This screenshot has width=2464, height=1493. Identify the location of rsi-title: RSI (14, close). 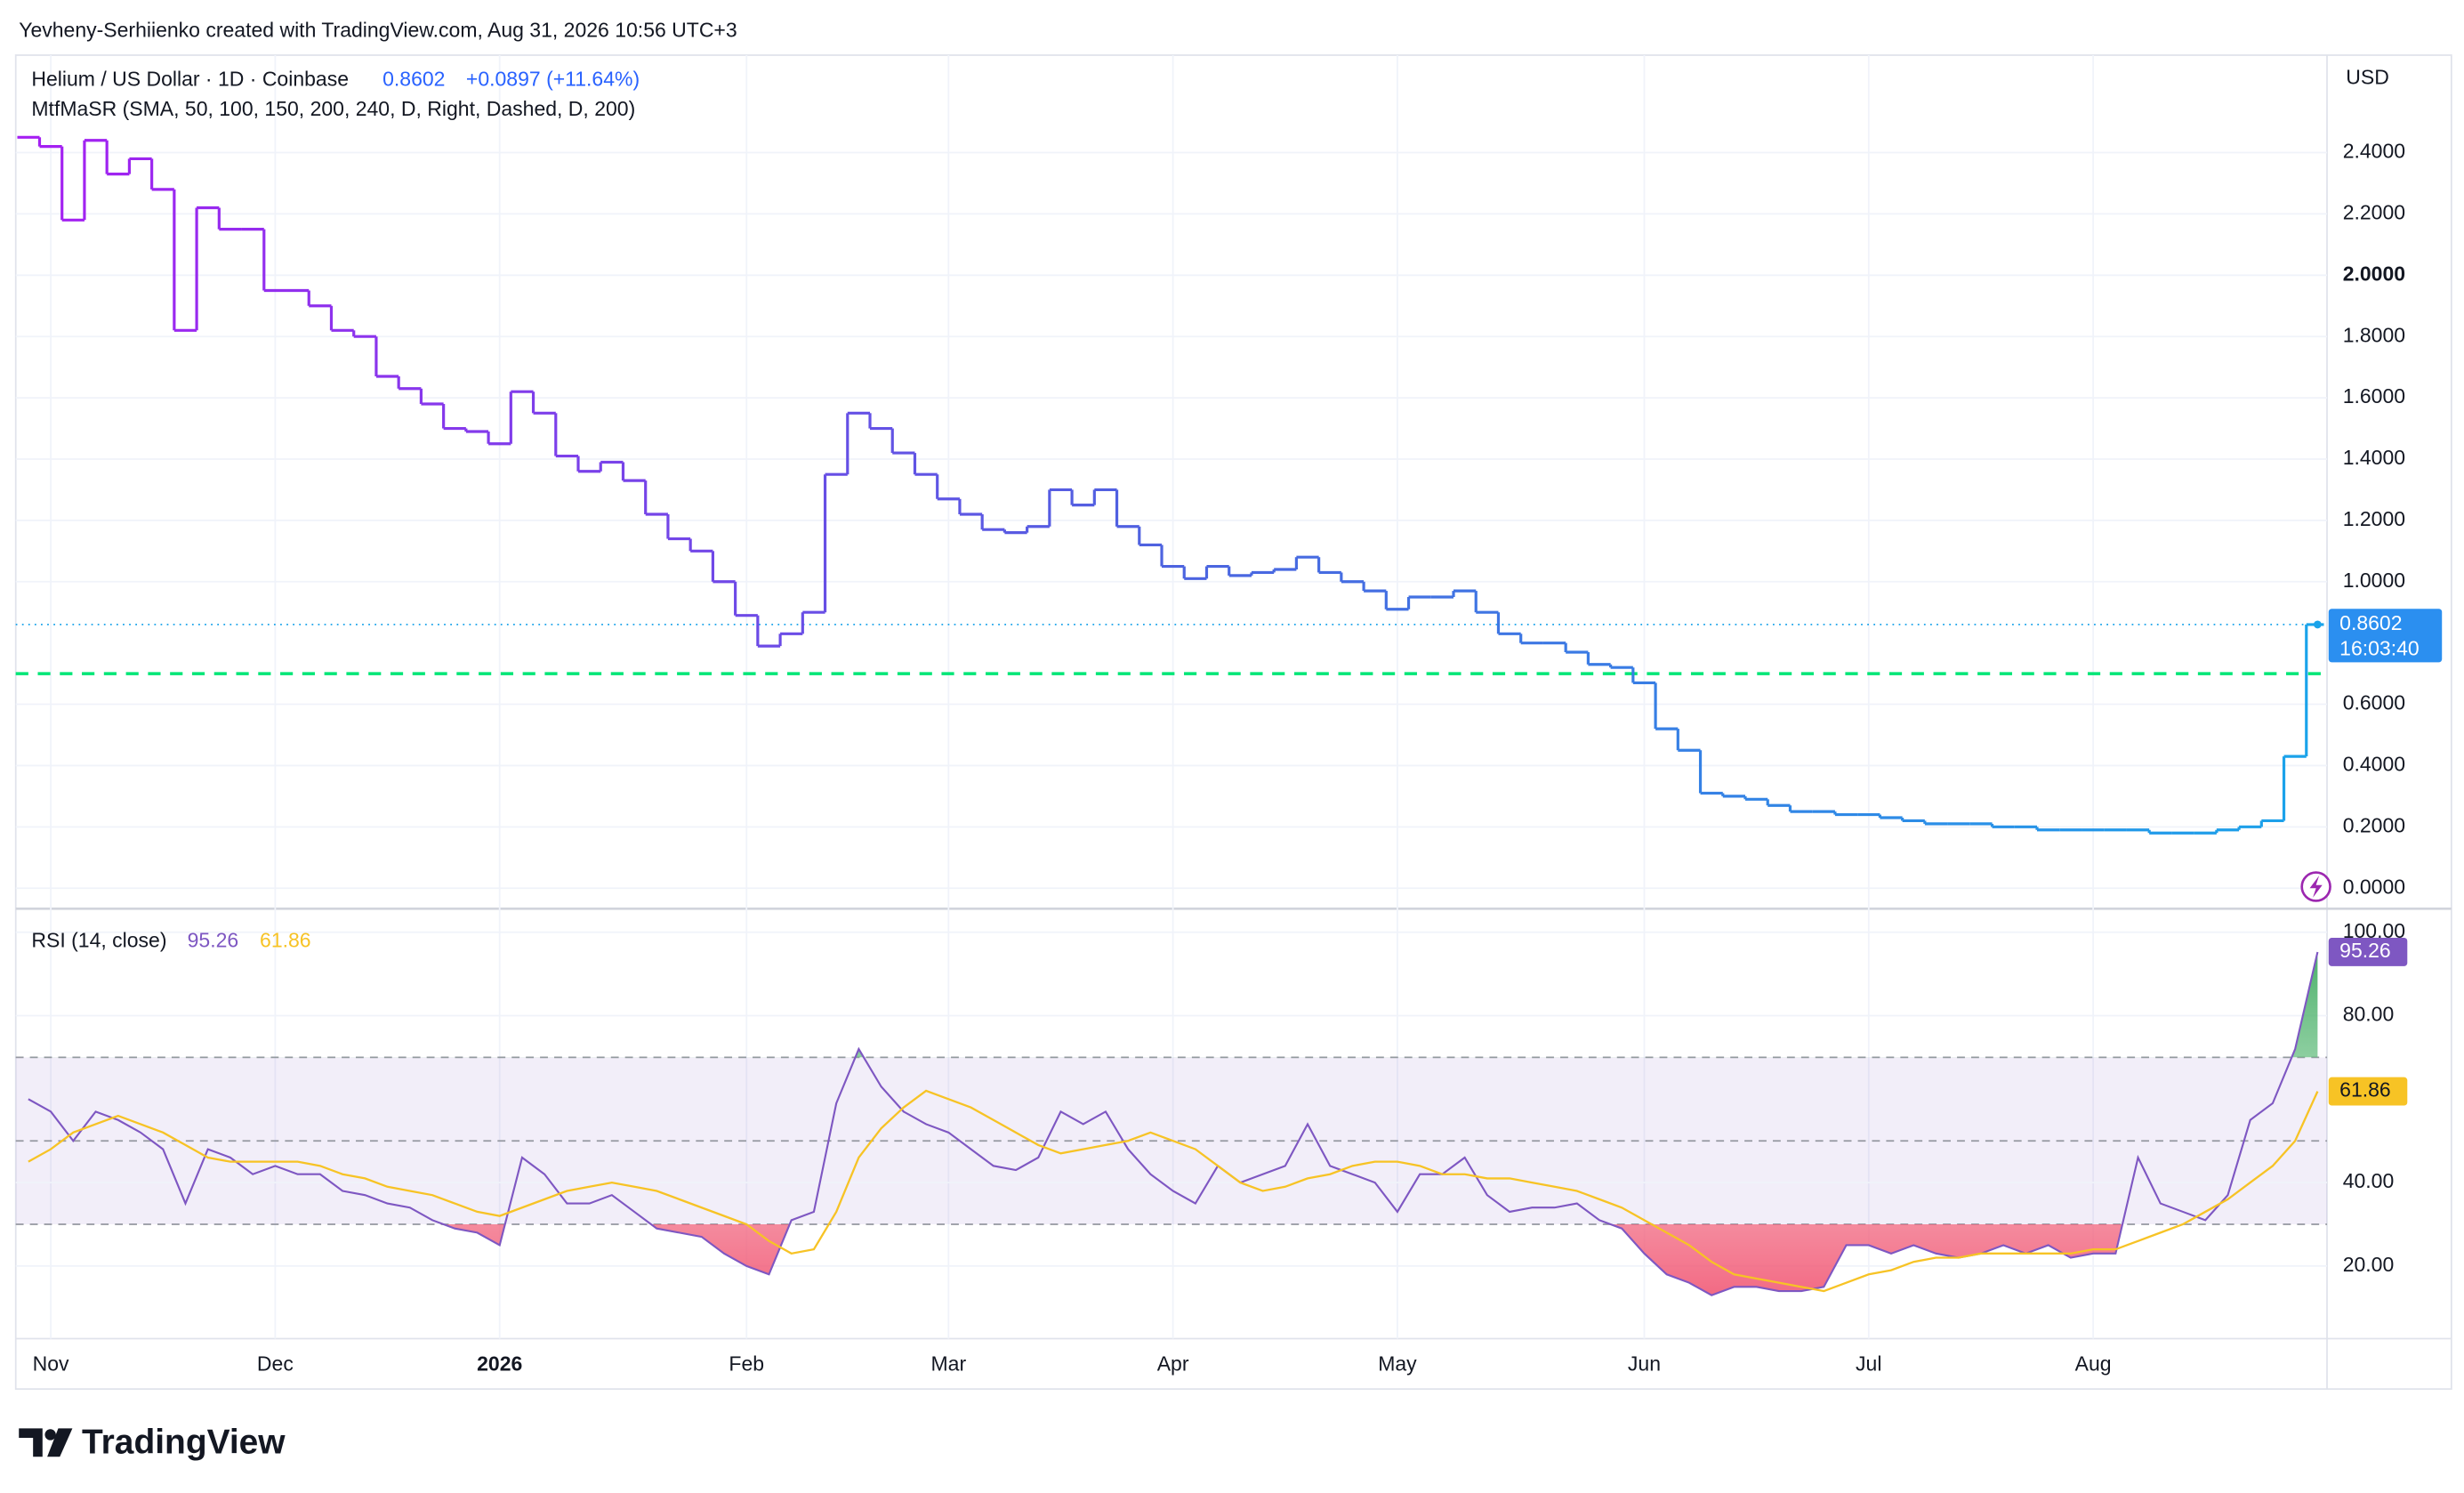
(98, 941).